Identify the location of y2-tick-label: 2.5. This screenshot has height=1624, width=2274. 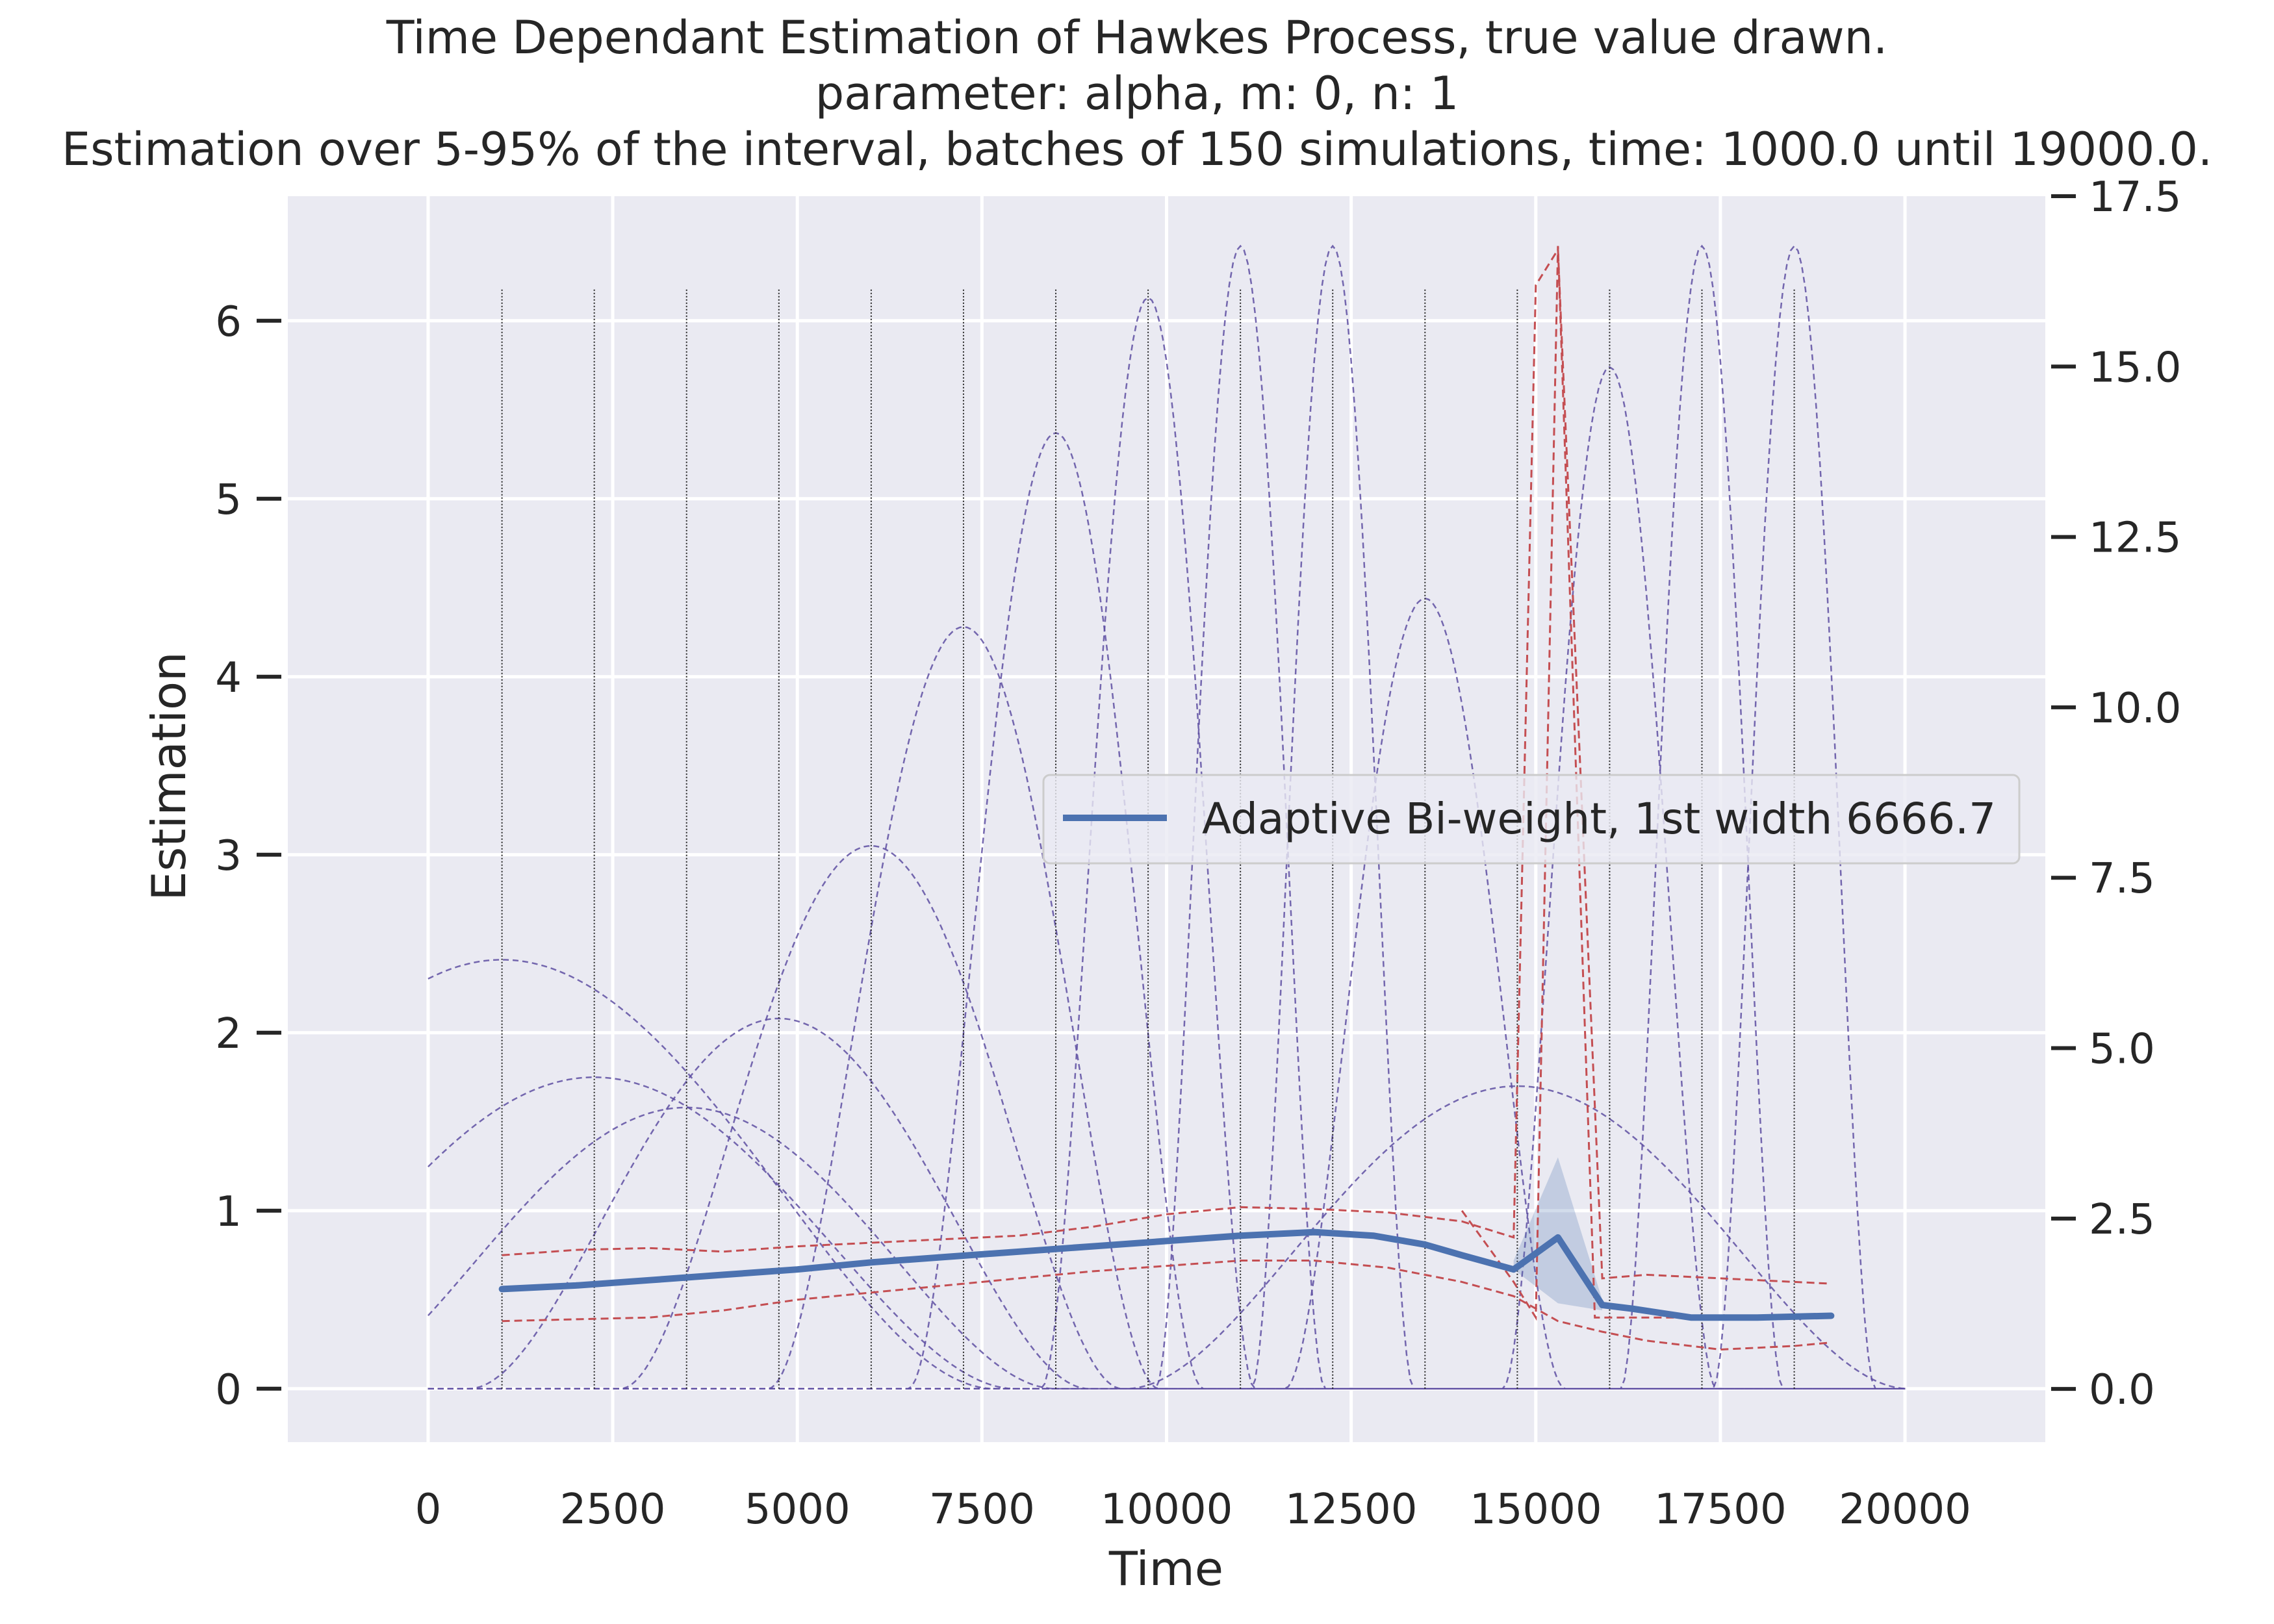
(2122, 1220).